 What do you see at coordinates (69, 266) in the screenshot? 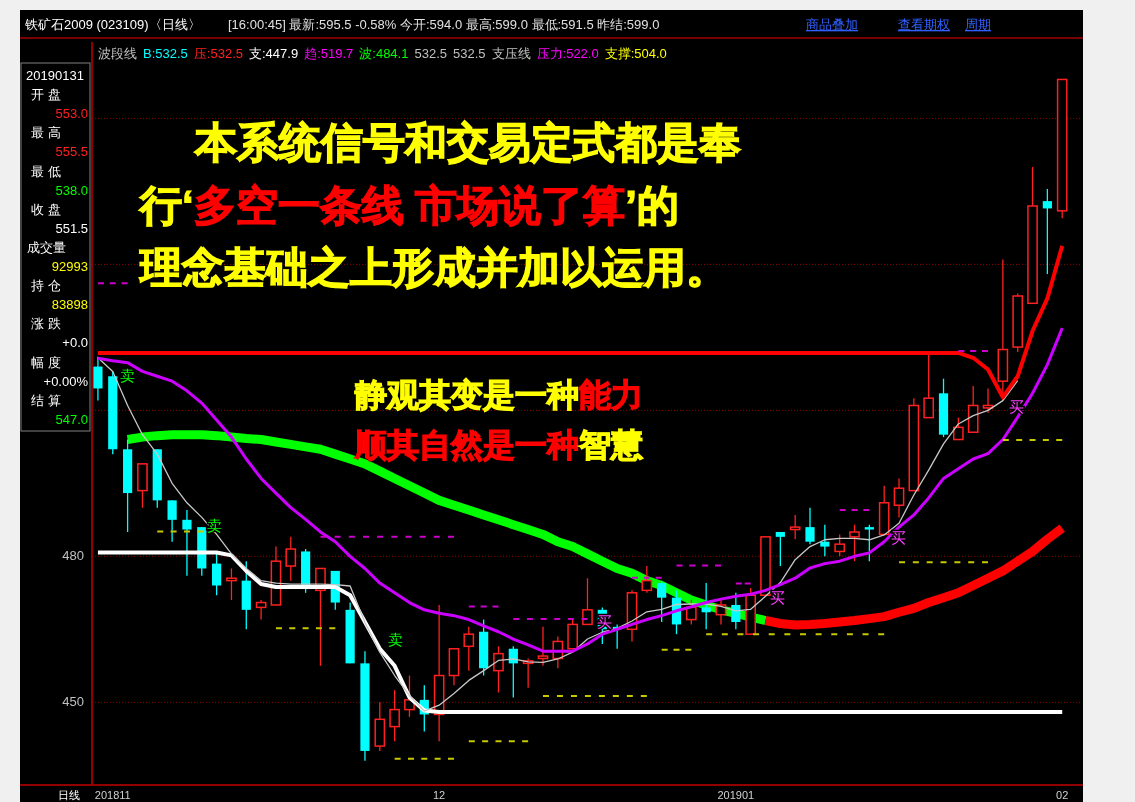
I see `text: 92993` at bounding box center [69, 266].